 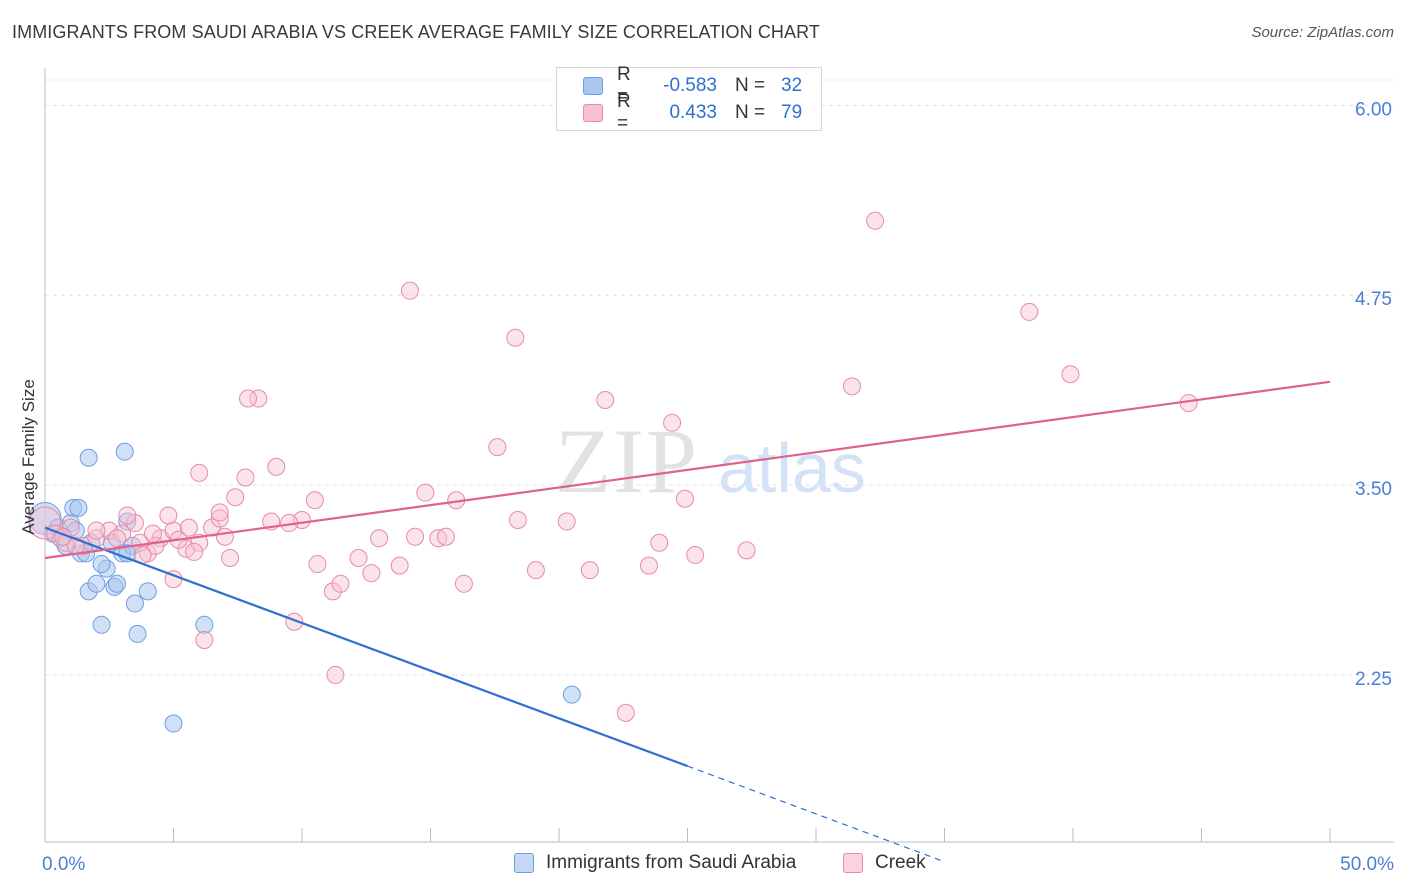 What do you see at coordinates (28, 457) in the screenshot?
I see `y-axis-label: Average Family Size` at bounding box center [28, 457].